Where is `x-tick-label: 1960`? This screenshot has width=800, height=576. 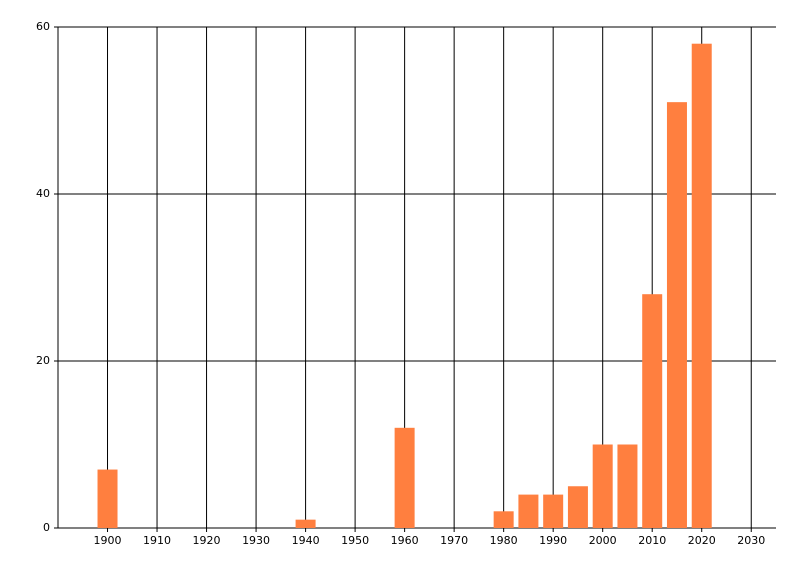 x-tick-label: 1960 is located at coordinates (405, 540).